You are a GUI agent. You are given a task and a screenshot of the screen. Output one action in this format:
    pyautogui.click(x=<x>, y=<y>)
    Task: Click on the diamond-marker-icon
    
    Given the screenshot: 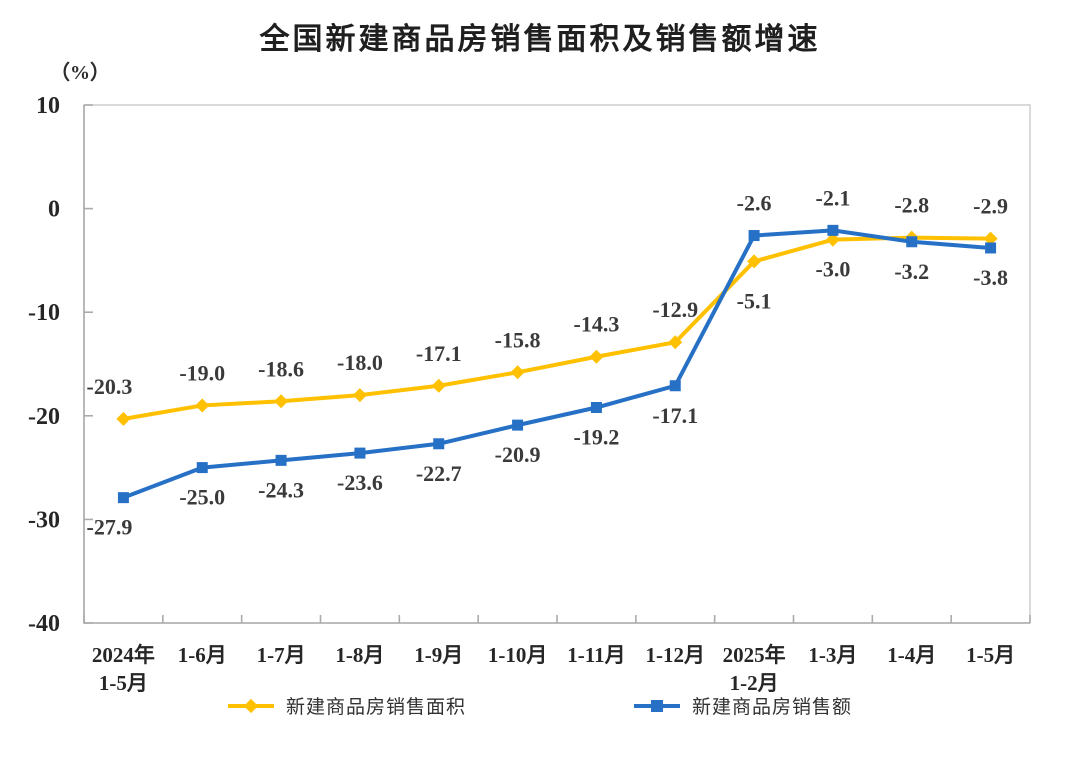 What is the action you would take?
    pyautogui.click(x=251, y=705)
    